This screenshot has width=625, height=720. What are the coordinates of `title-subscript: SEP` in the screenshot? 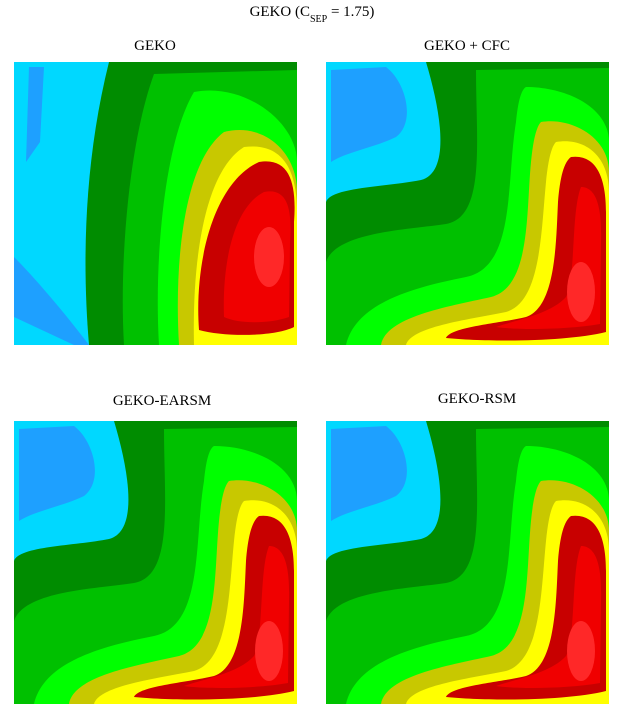 It's located at (319, 19).